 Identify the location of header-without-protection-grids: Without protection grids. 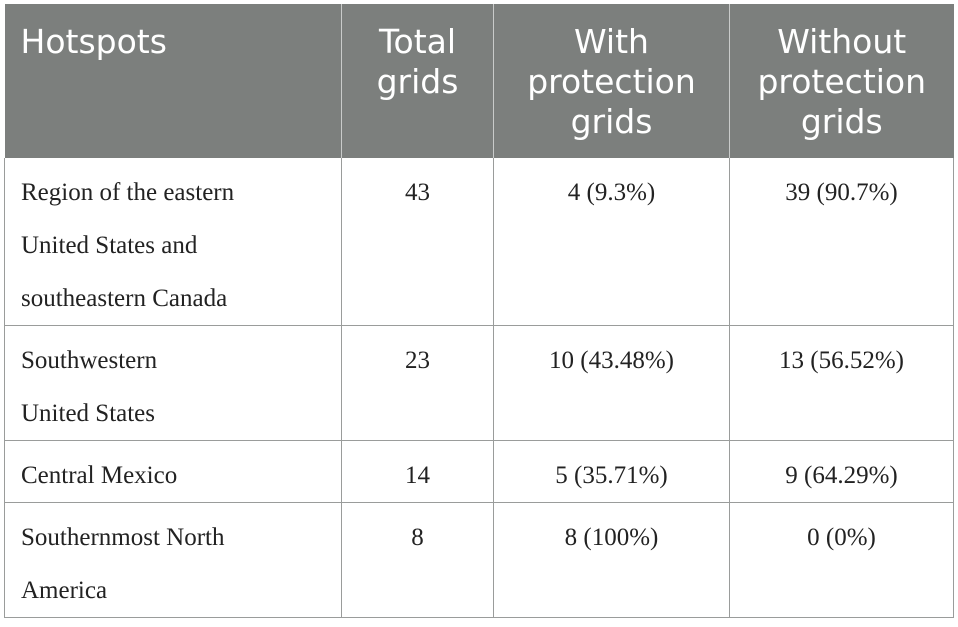
(841, 81).